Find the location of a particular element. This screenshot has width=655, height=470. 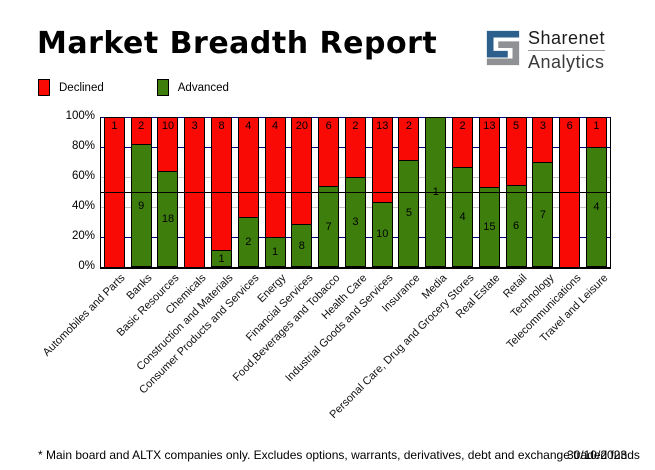

advanced-segment: 10 is located at coordinates (382, 234).